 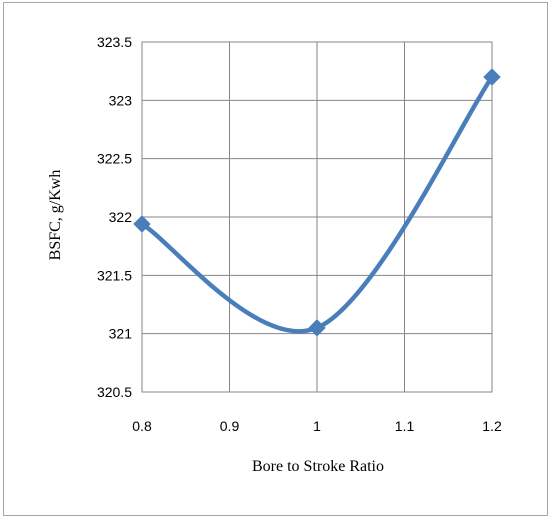 What do you see at coordinates (55, 215) in the screenshot?
I see `y-axis-title: BSFC, g/Kwh` at bounding box center [55, 215].